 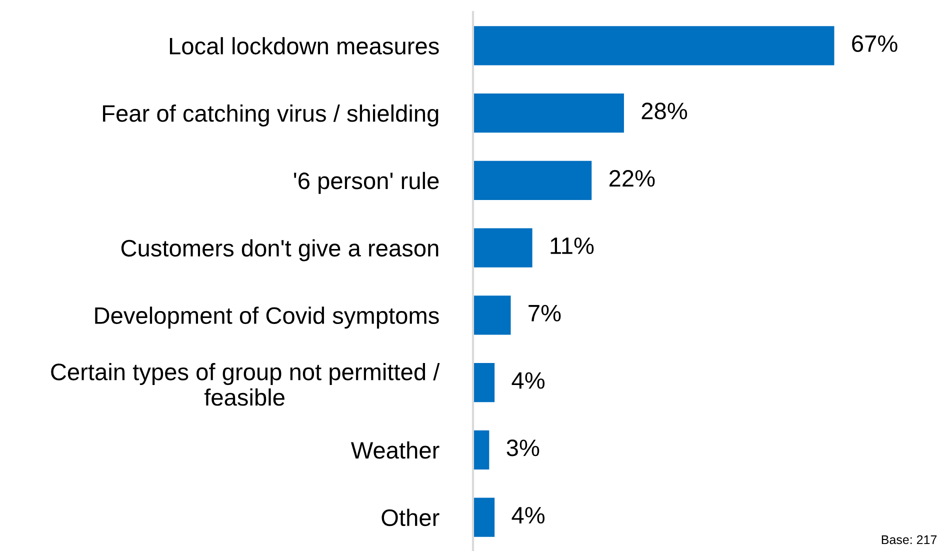 I want to click on data-label: 28%, so click(x=665, y=111).